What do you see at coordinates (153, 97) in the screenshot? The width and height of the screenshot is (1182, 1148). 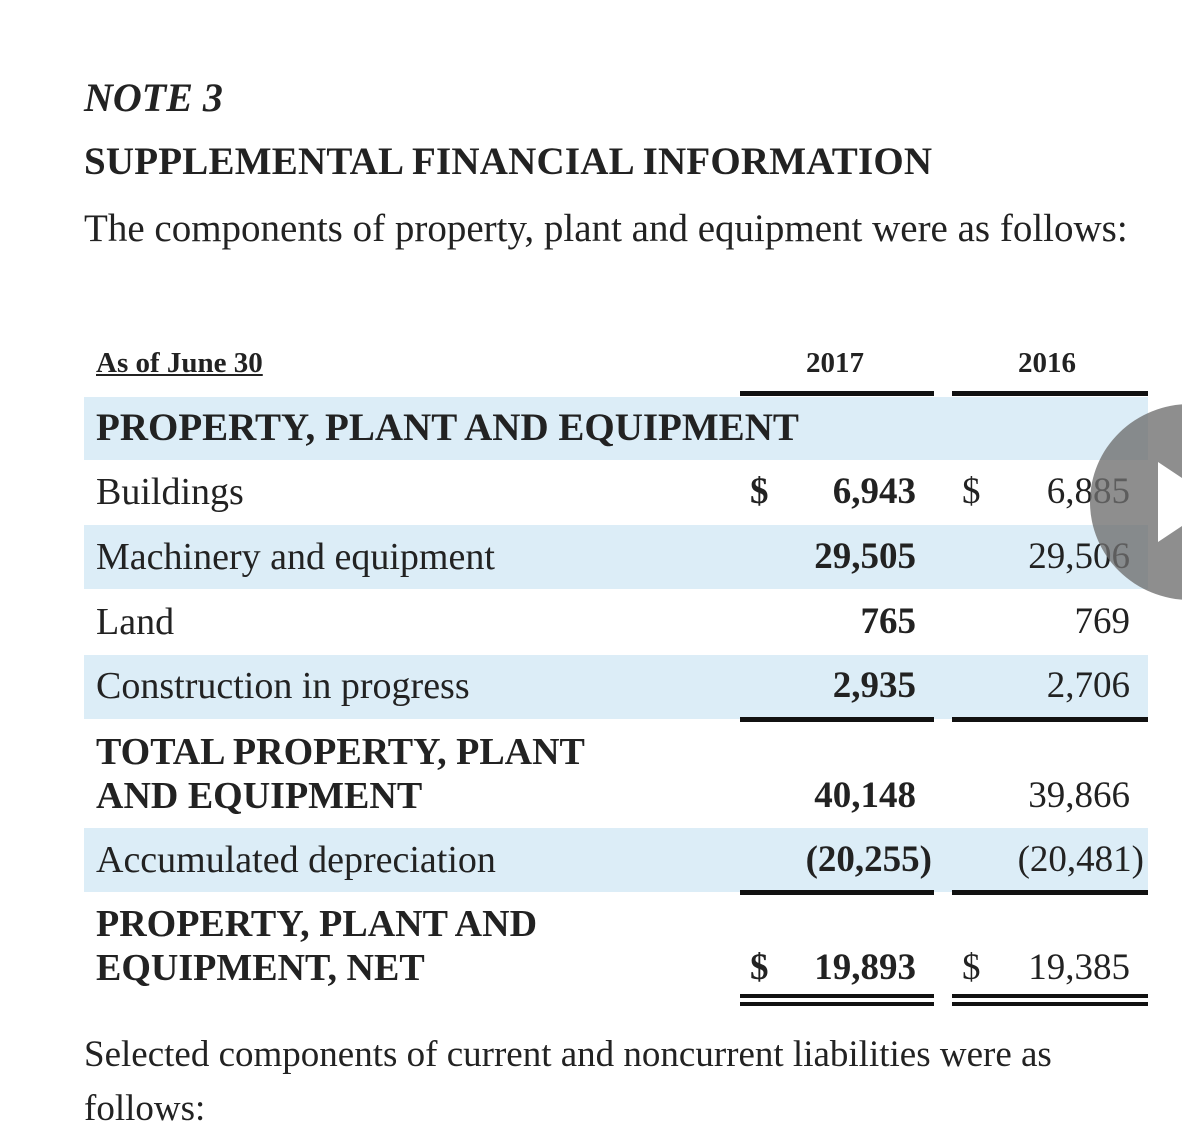 I see `note-title: NOTE 3` at bounding box center [153, 97].